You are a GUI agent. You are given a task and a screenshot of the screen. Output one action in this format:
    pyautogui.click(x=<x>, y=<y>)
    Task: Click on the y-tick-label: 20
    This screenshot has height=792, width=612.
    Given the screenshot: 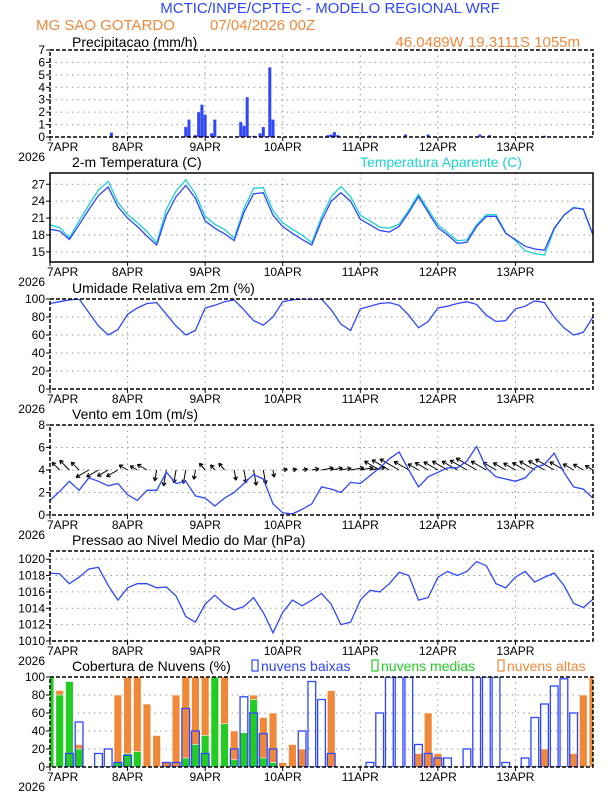 What is the action you would take?
    pyautogui.click(x=39, y=371)
    